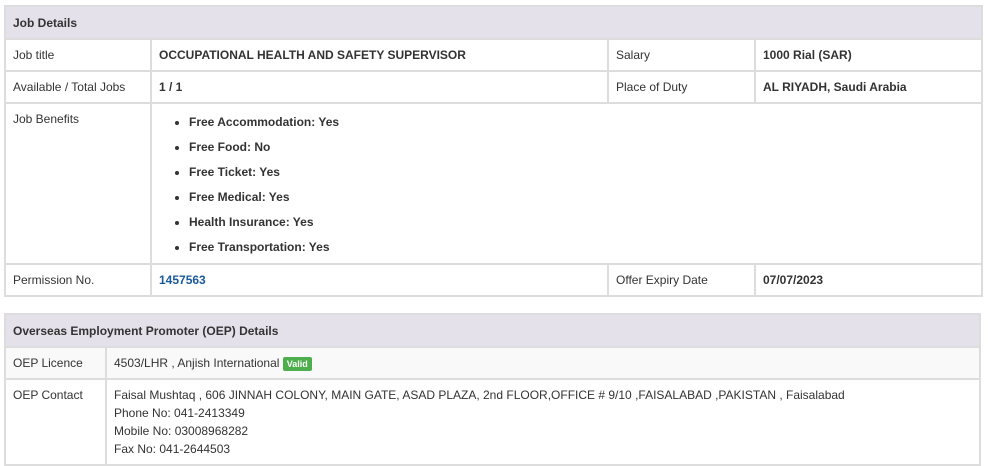 This screenshot has height=466, width=989. What do you see at coordinates (55, 422) in the screenshot?
I see `oep-contact-label: OEP Contact` at bounding box center [55, 422].